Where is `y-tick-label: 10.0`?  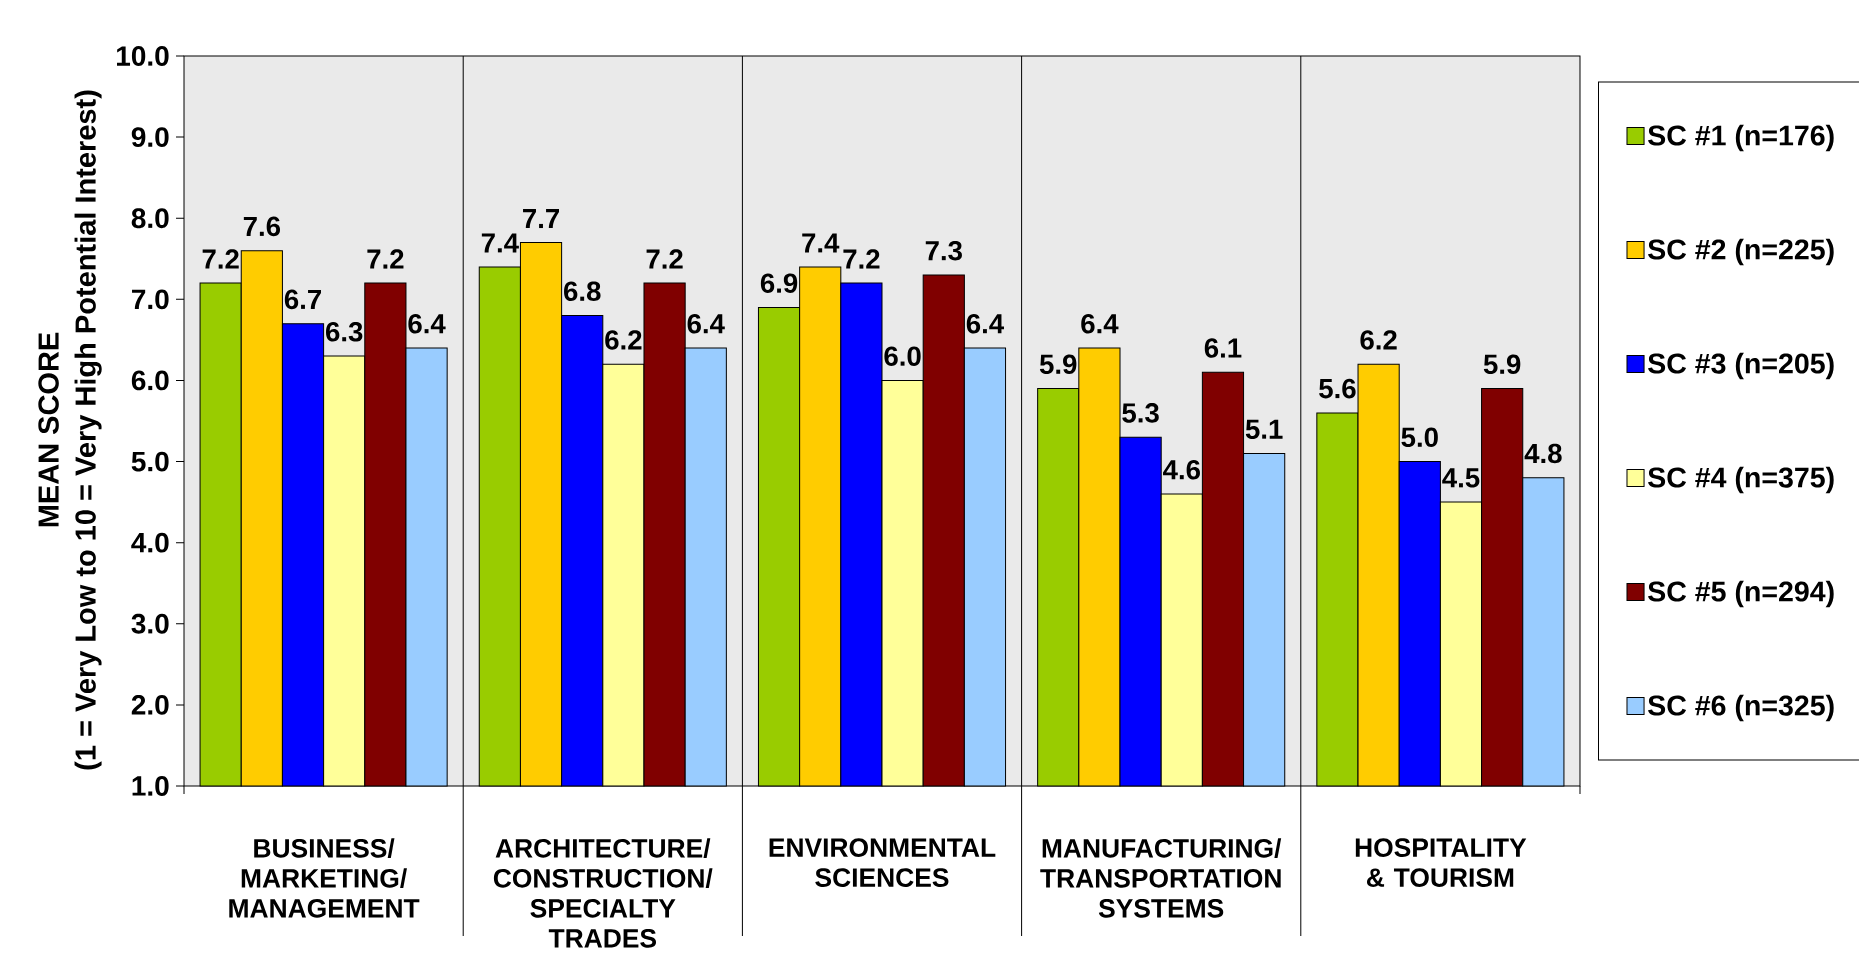
y-tick-label: 10.0 is located at coordinates (143, 56).